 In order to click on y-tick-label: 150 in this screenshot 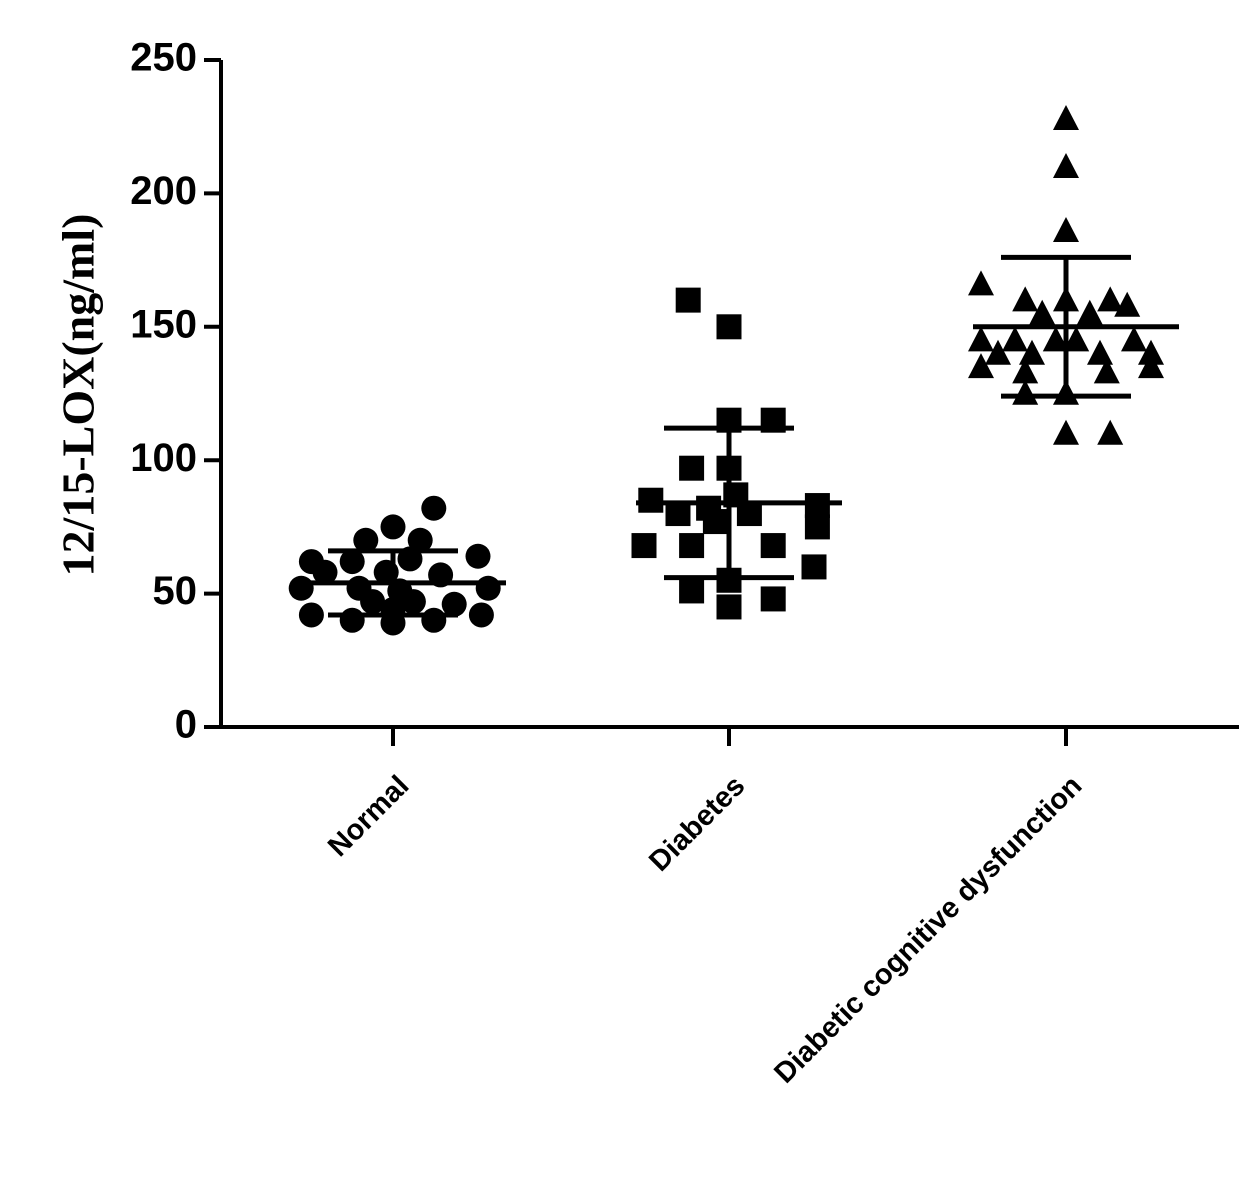, I will do `click(163, 324)`.